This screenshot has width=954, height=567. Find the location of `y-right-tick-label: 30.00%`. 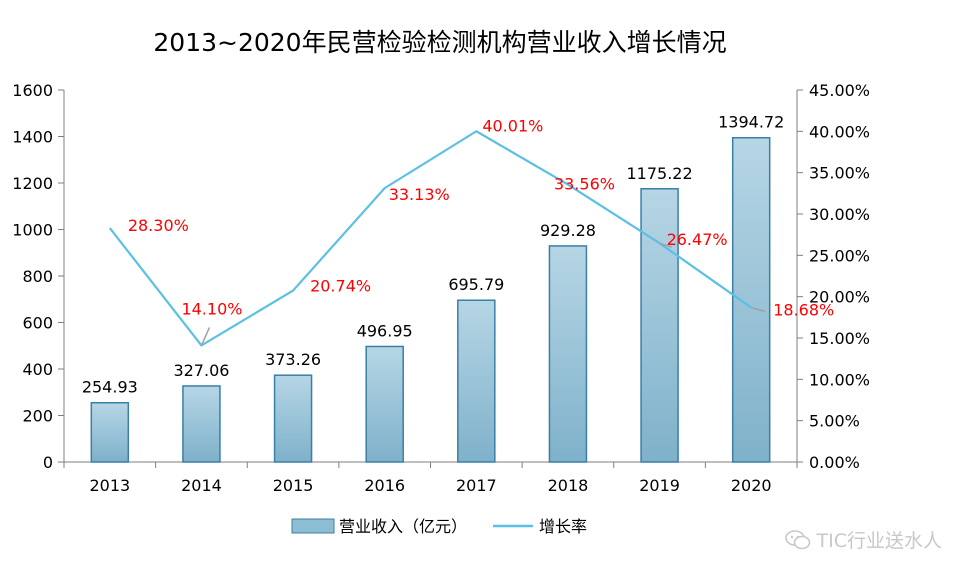

y-right-tick-label: 30.00% is located at coordinates (839, 214).